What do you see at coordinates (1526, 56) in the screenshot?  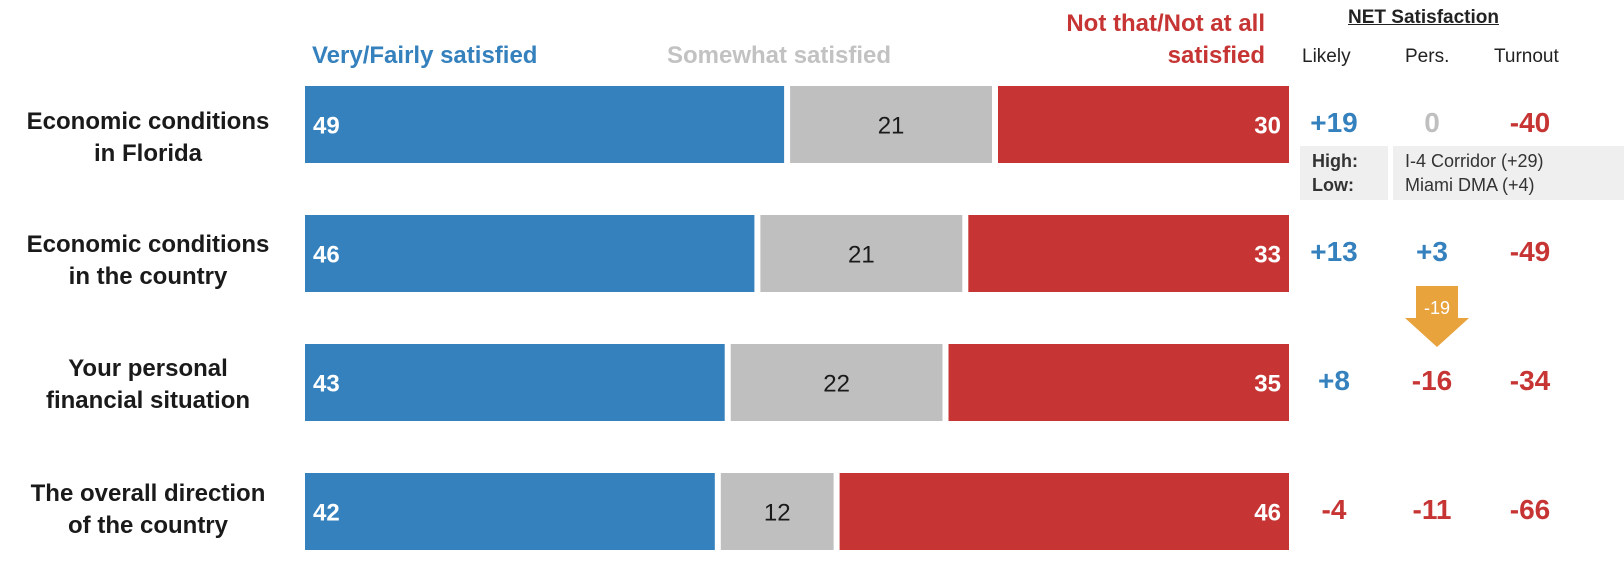 I see `net-col-turnout: Turnout` at bounding box center [1526, 56].